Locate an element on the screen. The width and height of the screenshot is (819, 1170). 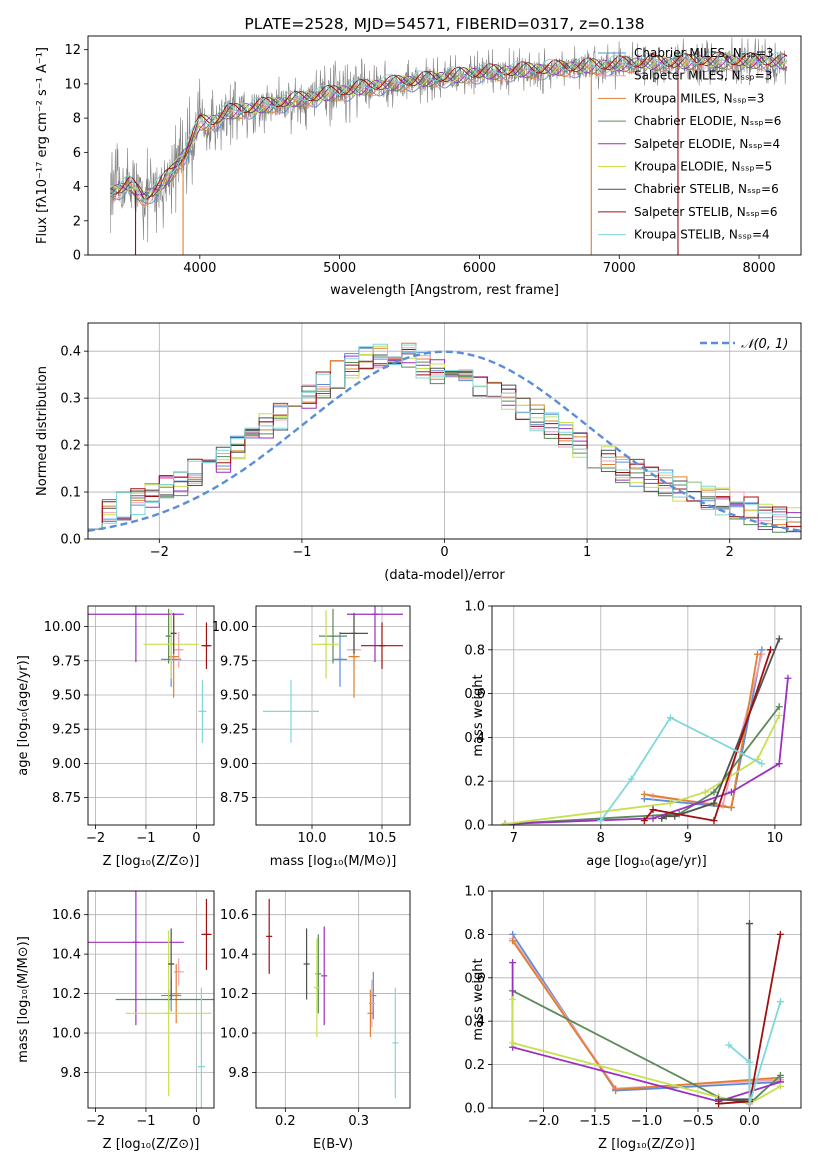
model-spectrum-salpeter_stelib is located at coordinates (449, 126).